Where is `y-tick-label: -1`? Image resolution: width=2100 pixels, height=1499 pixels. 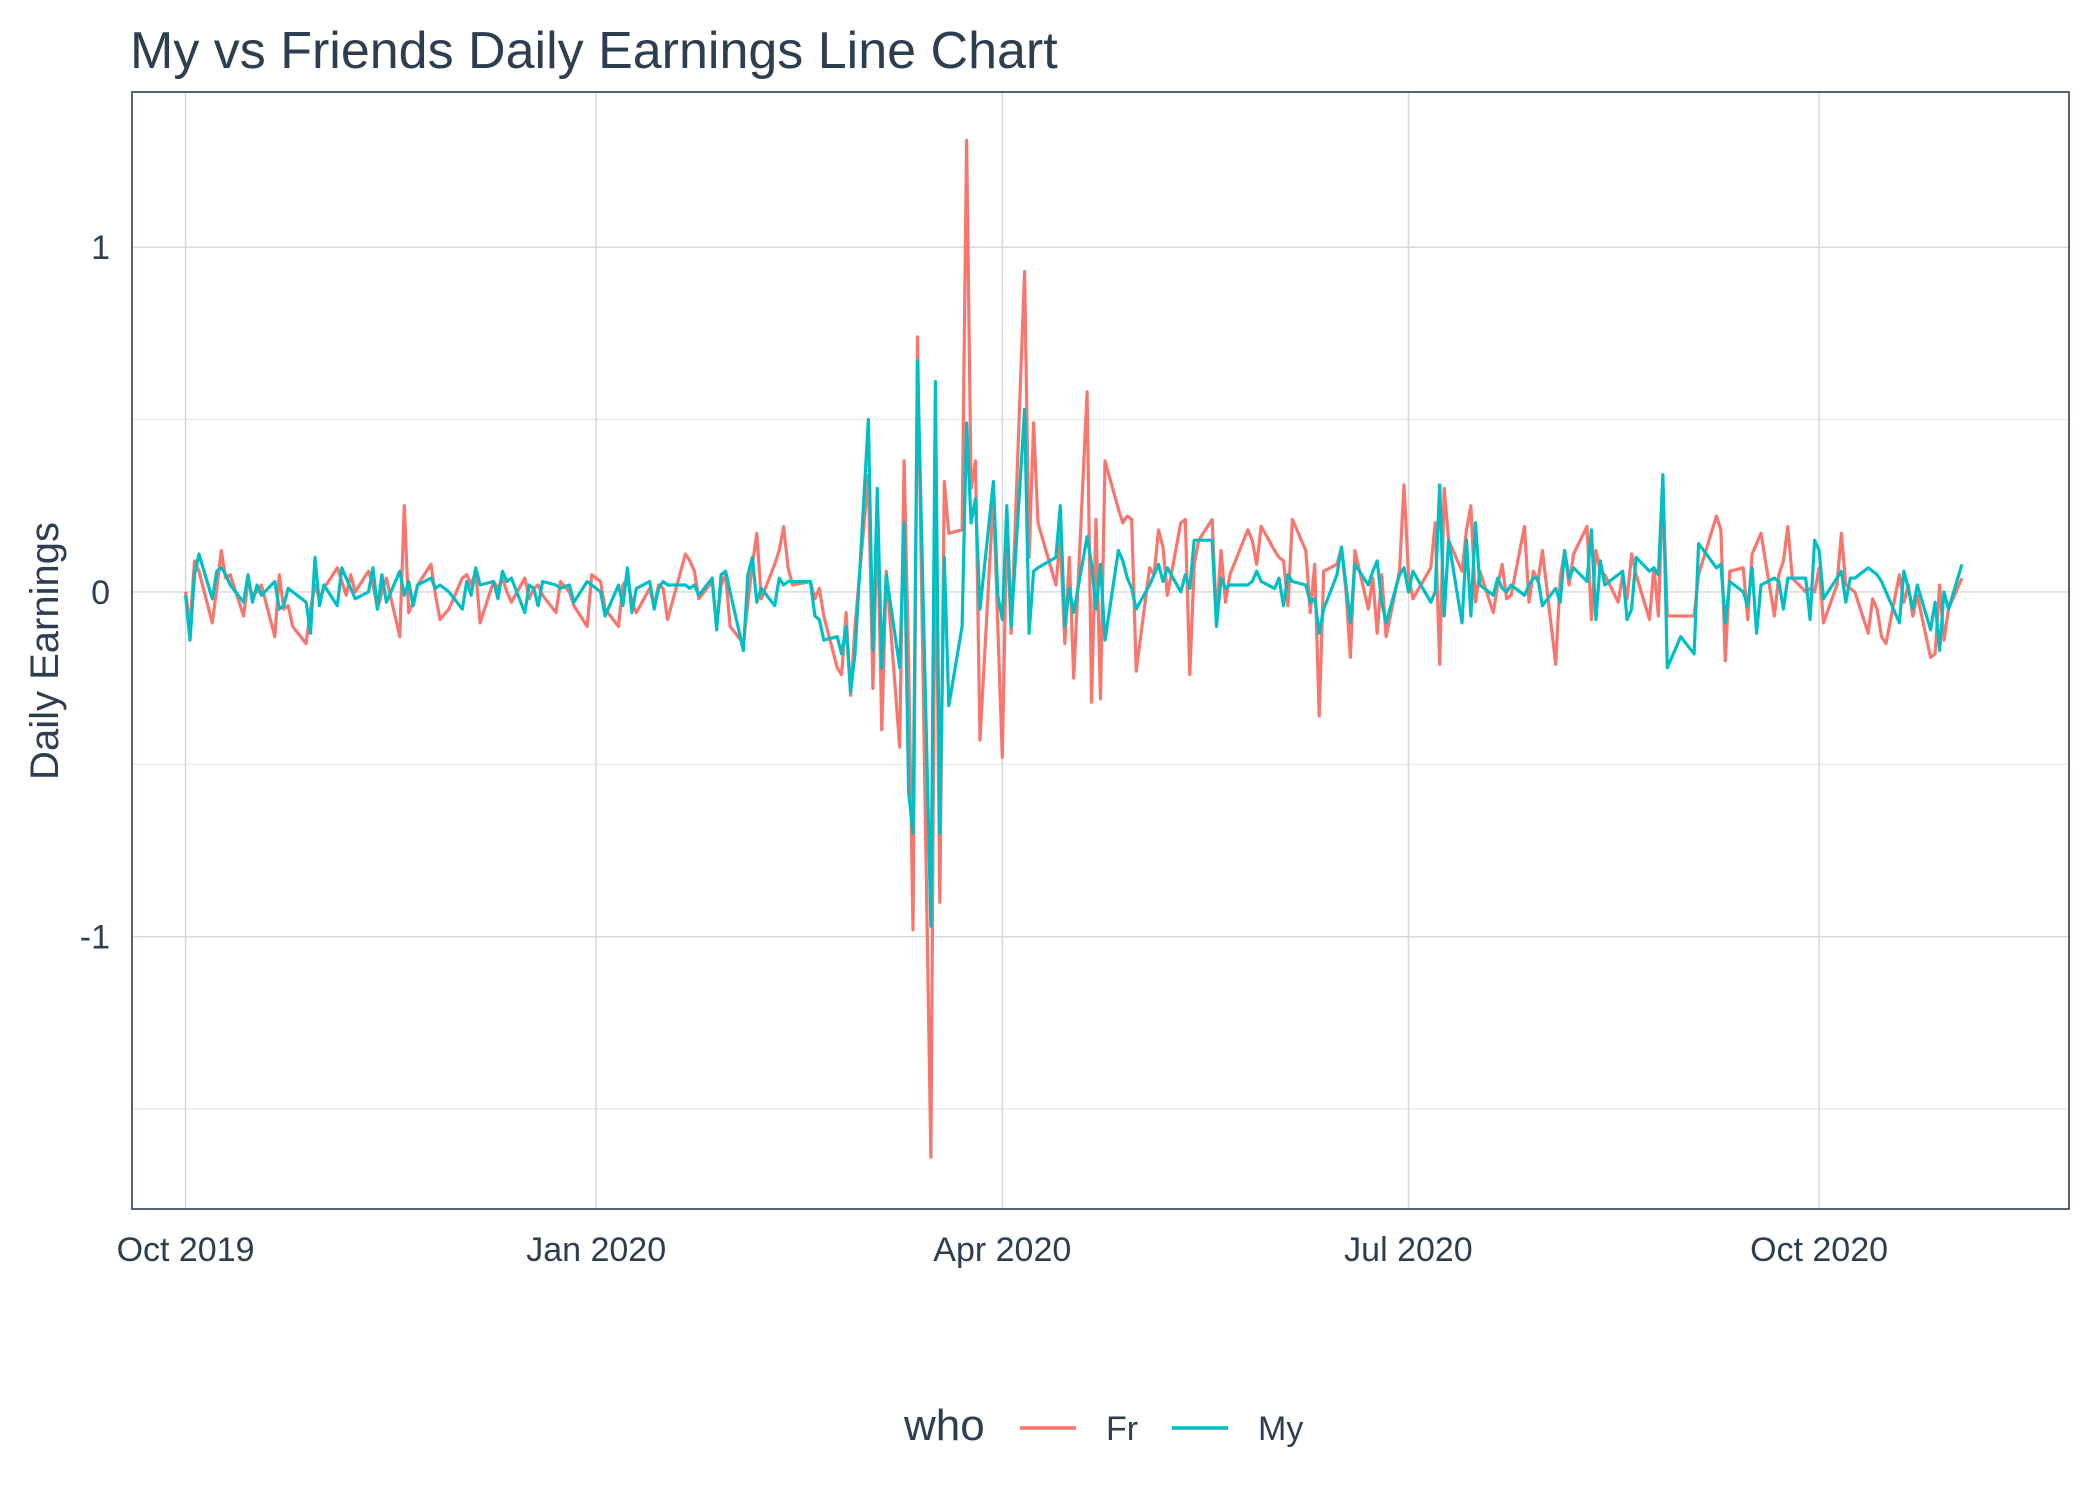
y-tick-label: -1 is located at coordinates (95, 938).